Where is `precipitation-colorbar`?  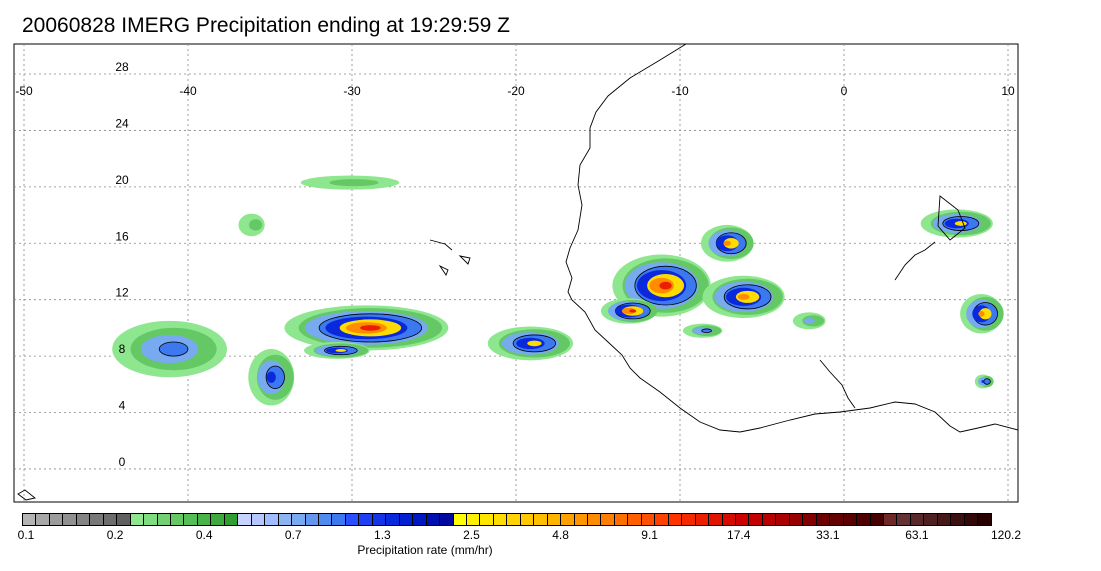
precipitation-colorbar is located at coordinates (507, 519).